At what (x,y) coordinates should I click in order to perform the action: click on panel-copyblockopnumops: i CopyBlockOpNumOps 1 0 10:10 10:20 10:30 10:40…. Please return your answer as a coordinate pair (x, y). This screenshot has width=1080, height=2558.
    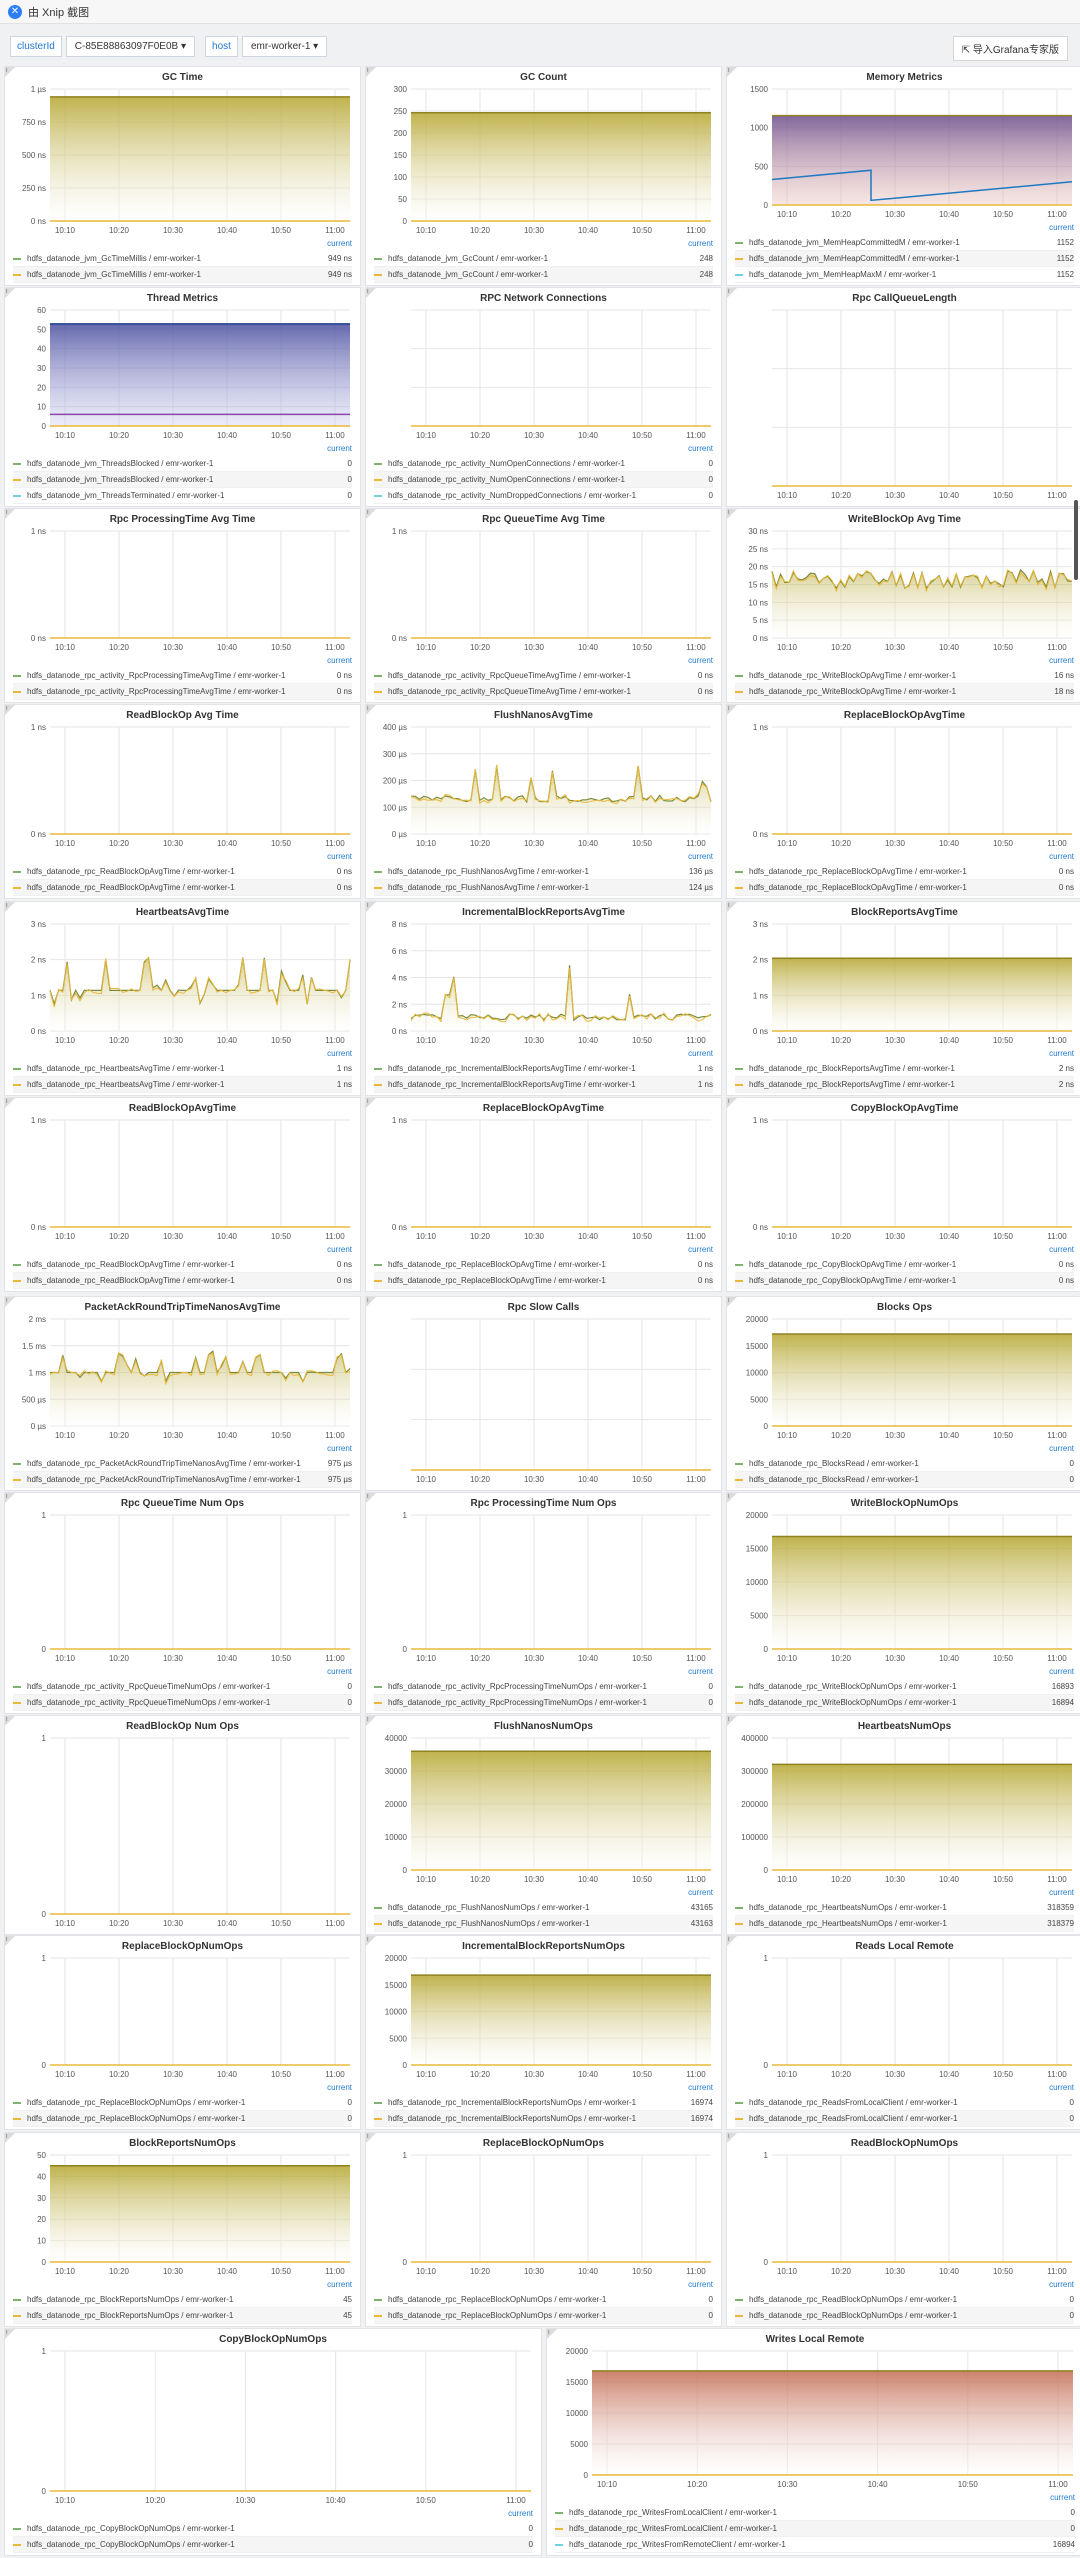
    Looking at the image, I should click on (273, 2442).